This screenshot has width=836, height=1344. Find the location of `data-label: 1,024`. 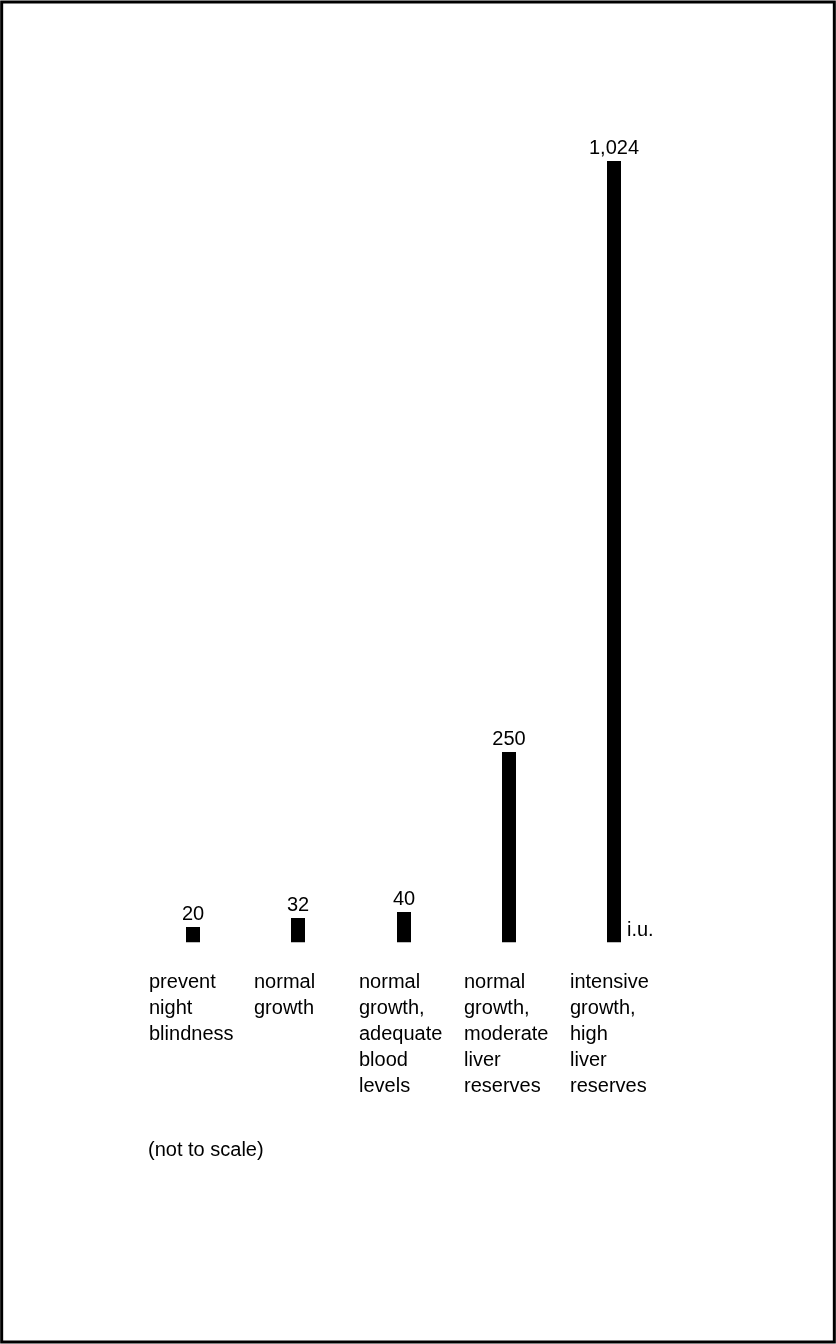

data-label: 1,024 is located at coordinates (614, 146).